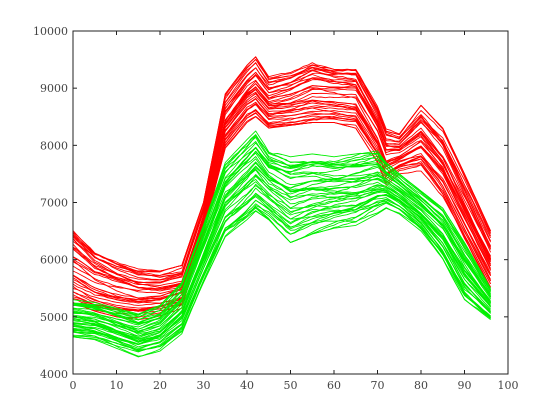  I want to click on x-tick-label-7: 70, so click(378, 385).